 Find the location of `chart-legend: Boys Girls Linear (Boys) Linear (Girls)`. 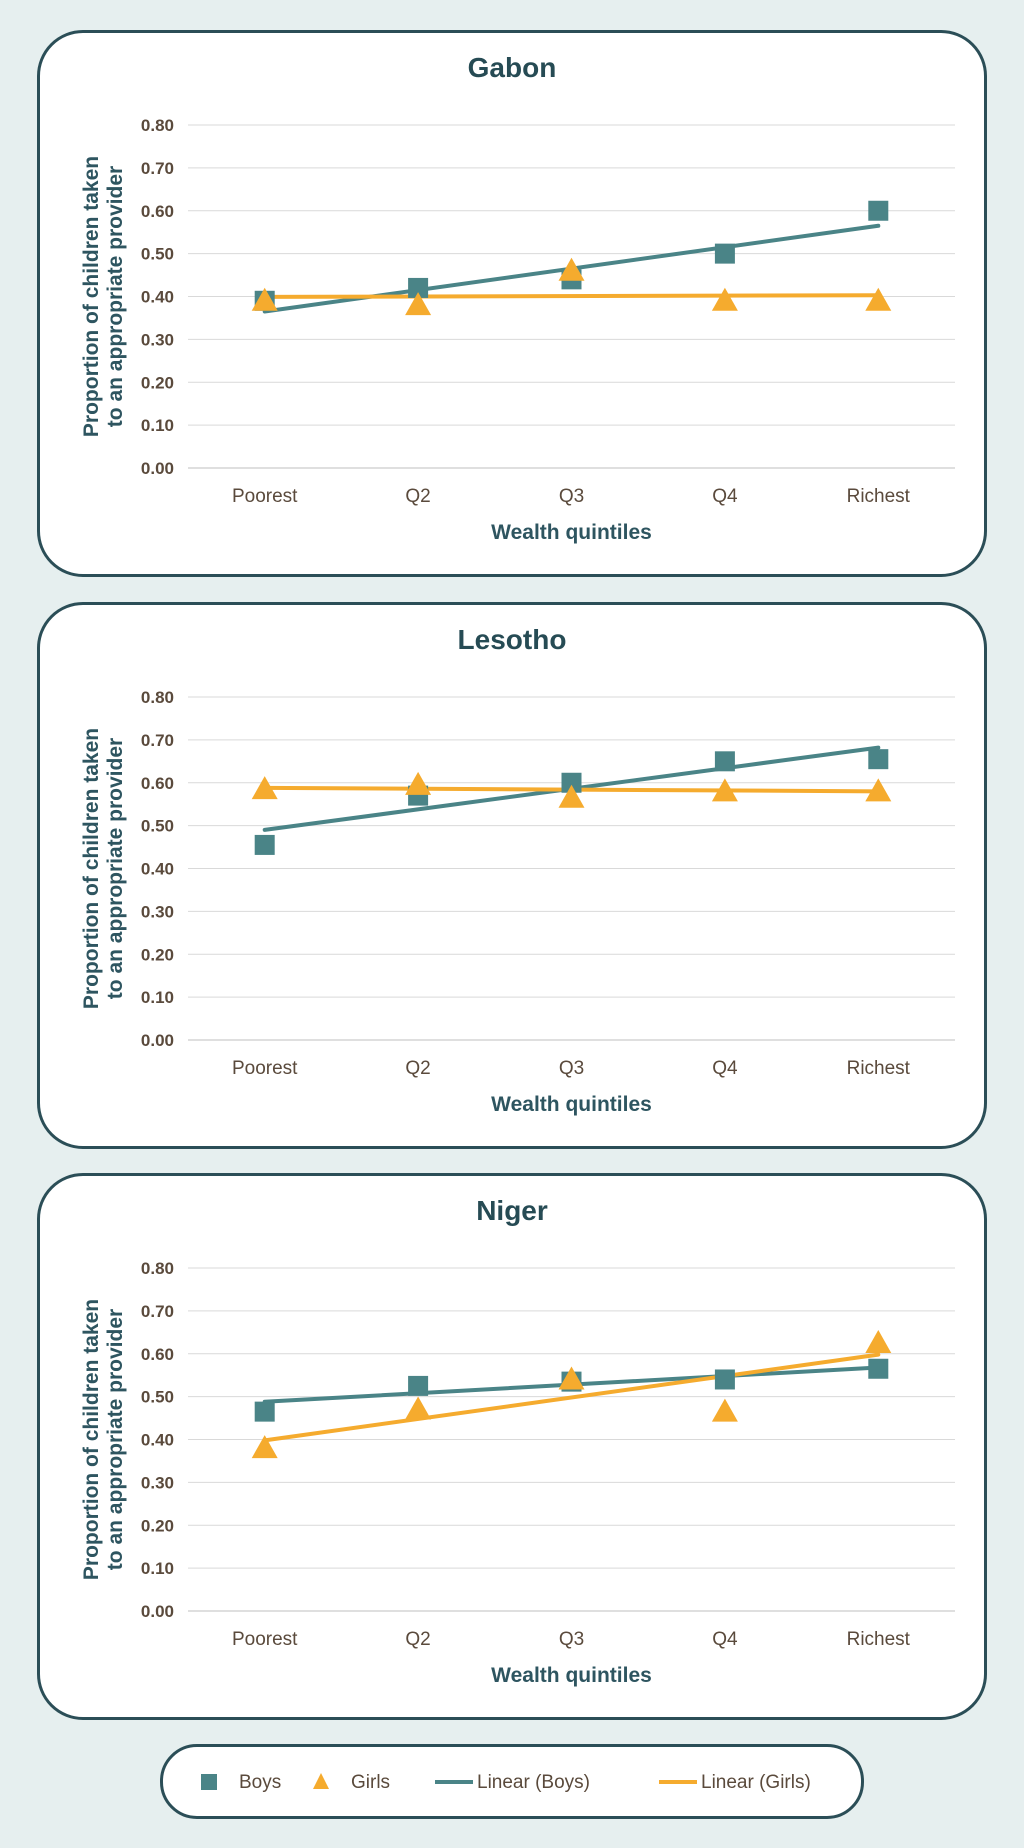

chart-legend: Boys Girls Linear (Boys) Linear (Girls) is located at coordinates (512, 1781).